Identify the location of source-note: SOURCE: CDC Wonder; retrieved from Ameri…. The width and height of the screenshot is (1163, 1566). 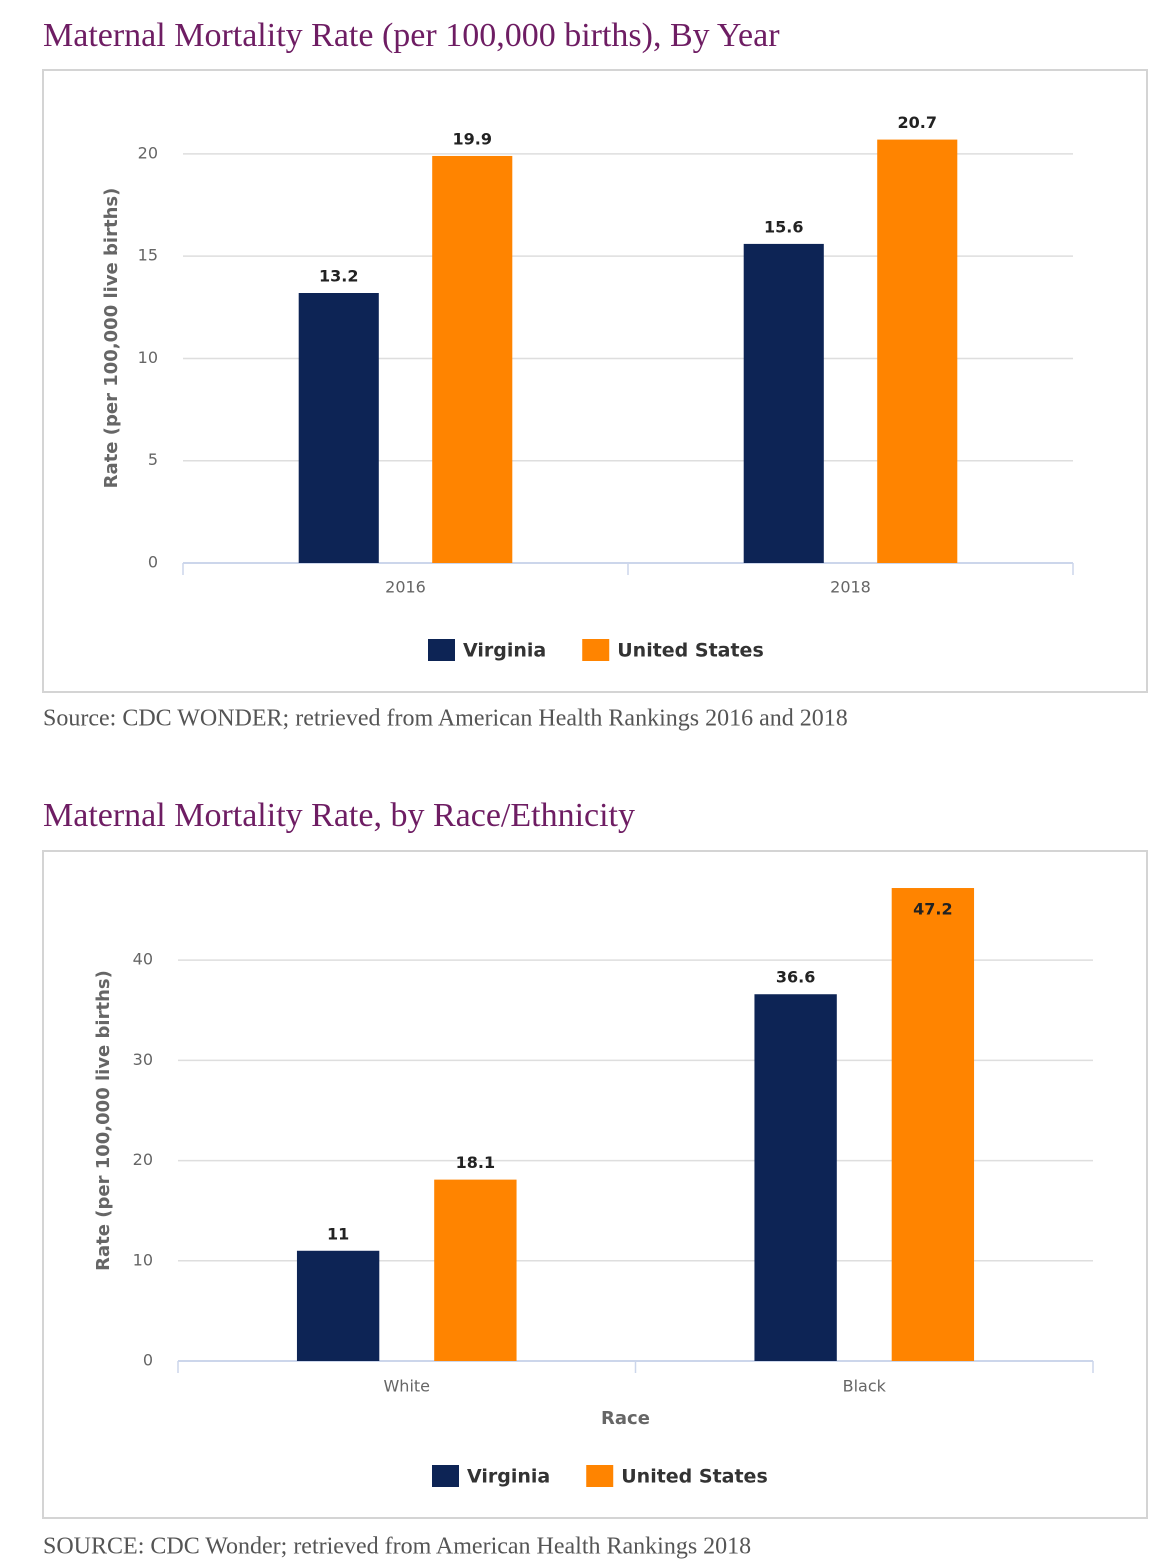
(397, 1547).